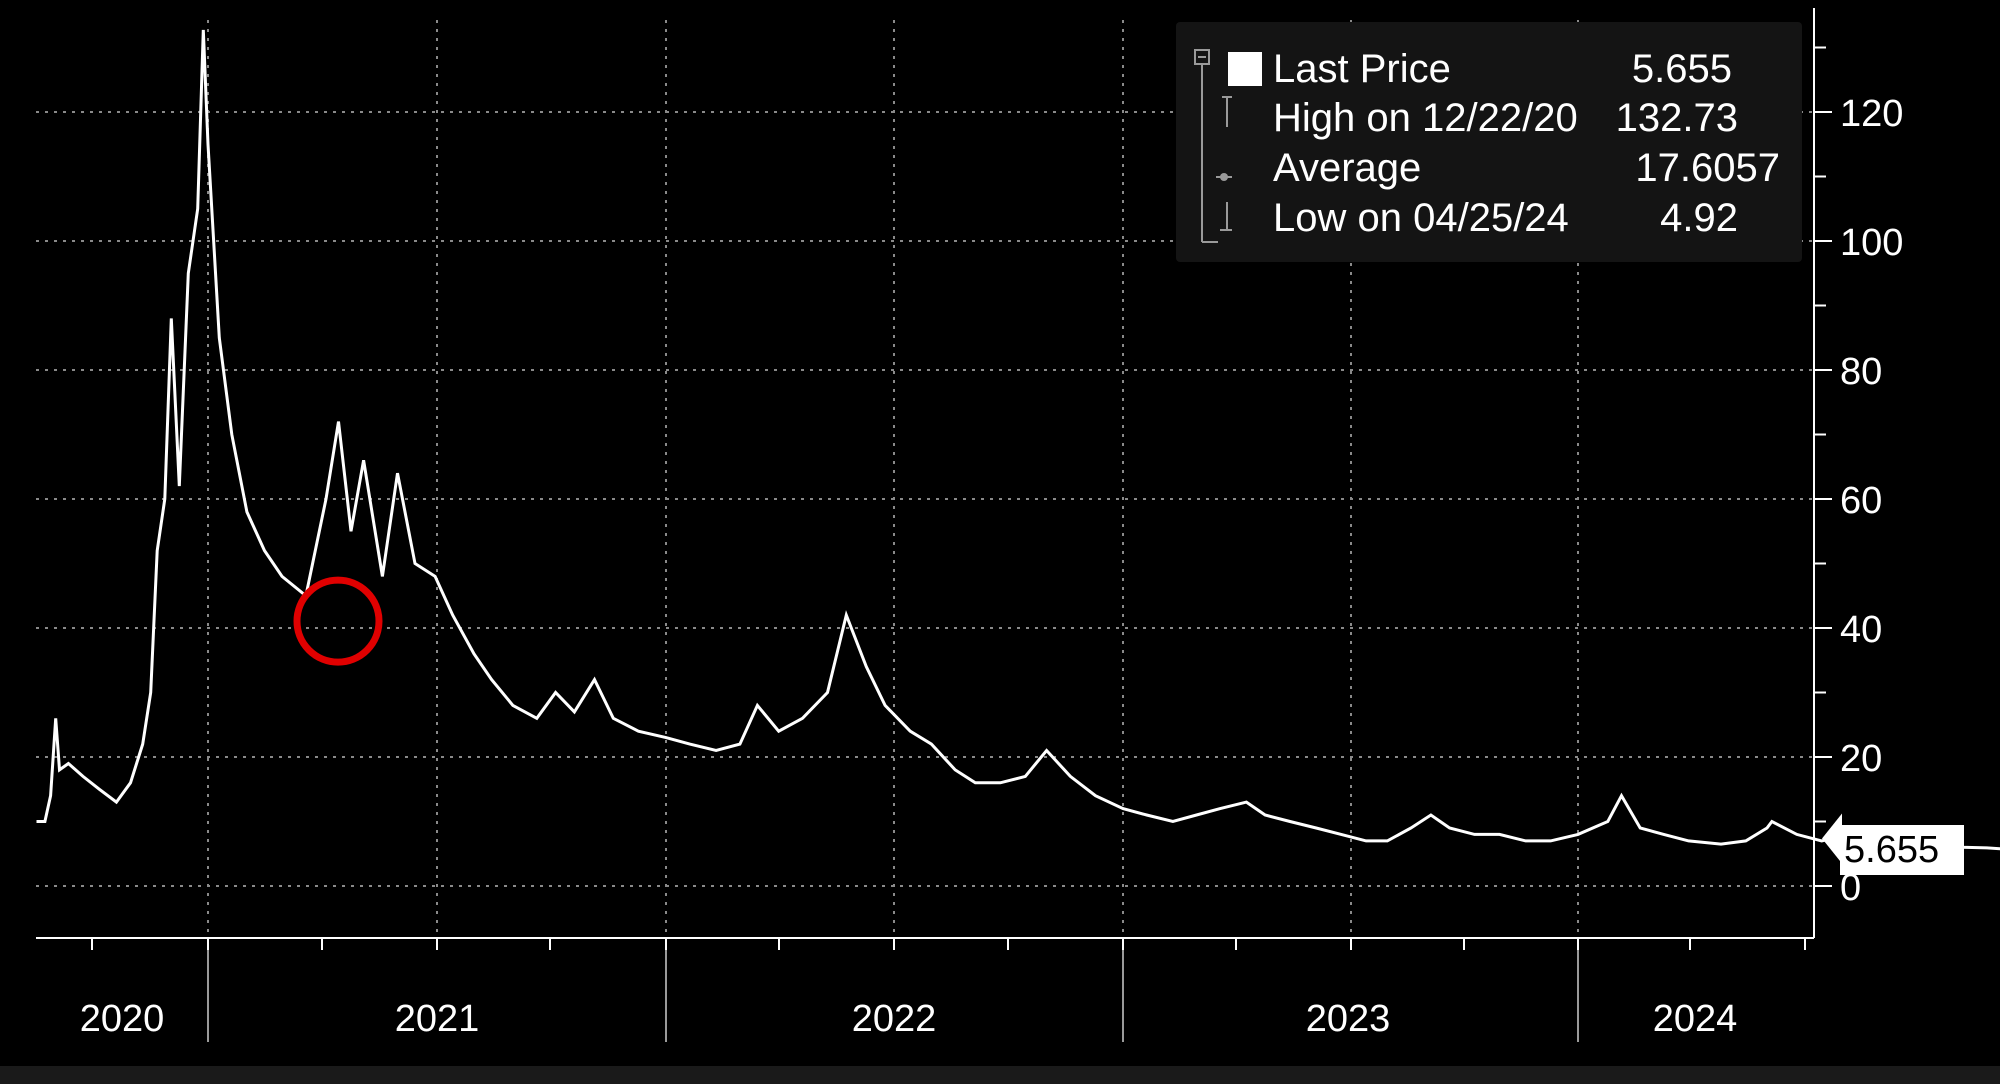  I want to click on x-year-label: 2023, so click(1348, 1019).